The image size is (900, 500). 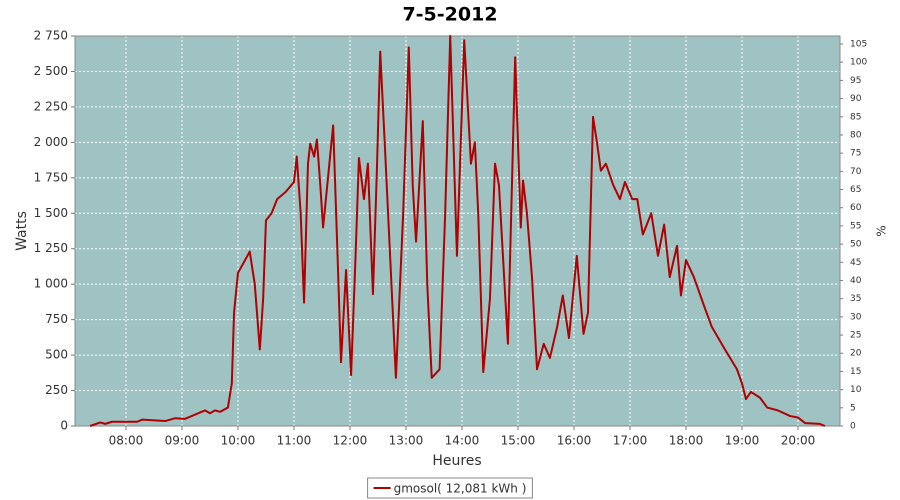 I want to click on y2-tick-label: 55, so click(x=855, y=226).